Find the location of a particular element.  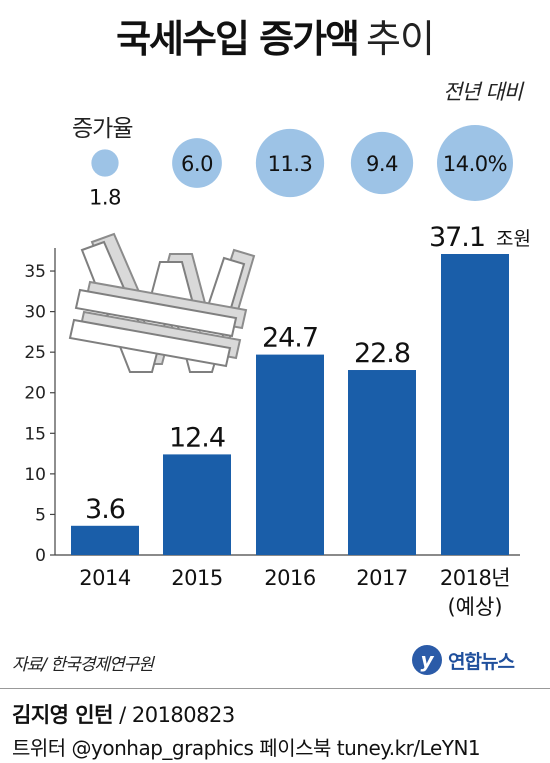

yonhap-logo: y 연합뉴스 is located at coordinates (477, 660).